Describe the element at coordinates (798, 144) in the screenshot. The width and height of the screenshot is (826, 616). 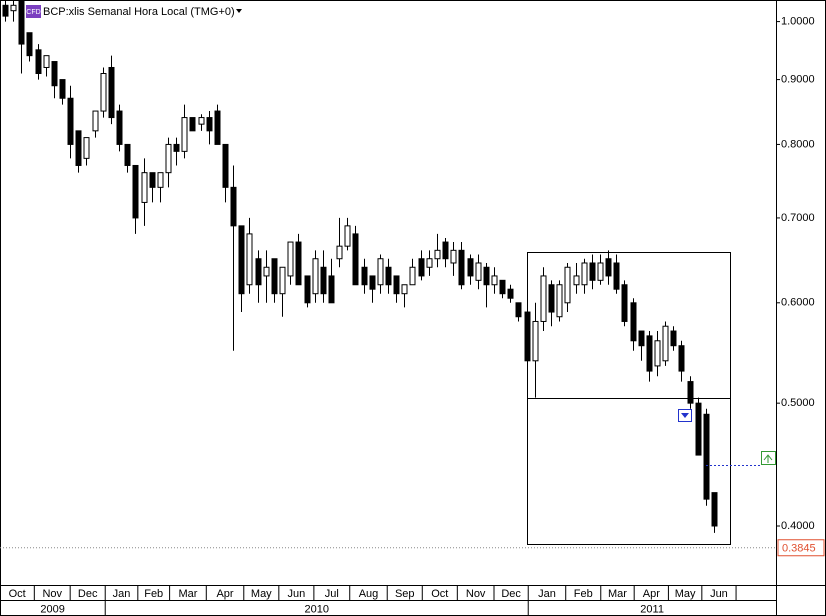
I see `y-tick-label: 0.8000` at that location.